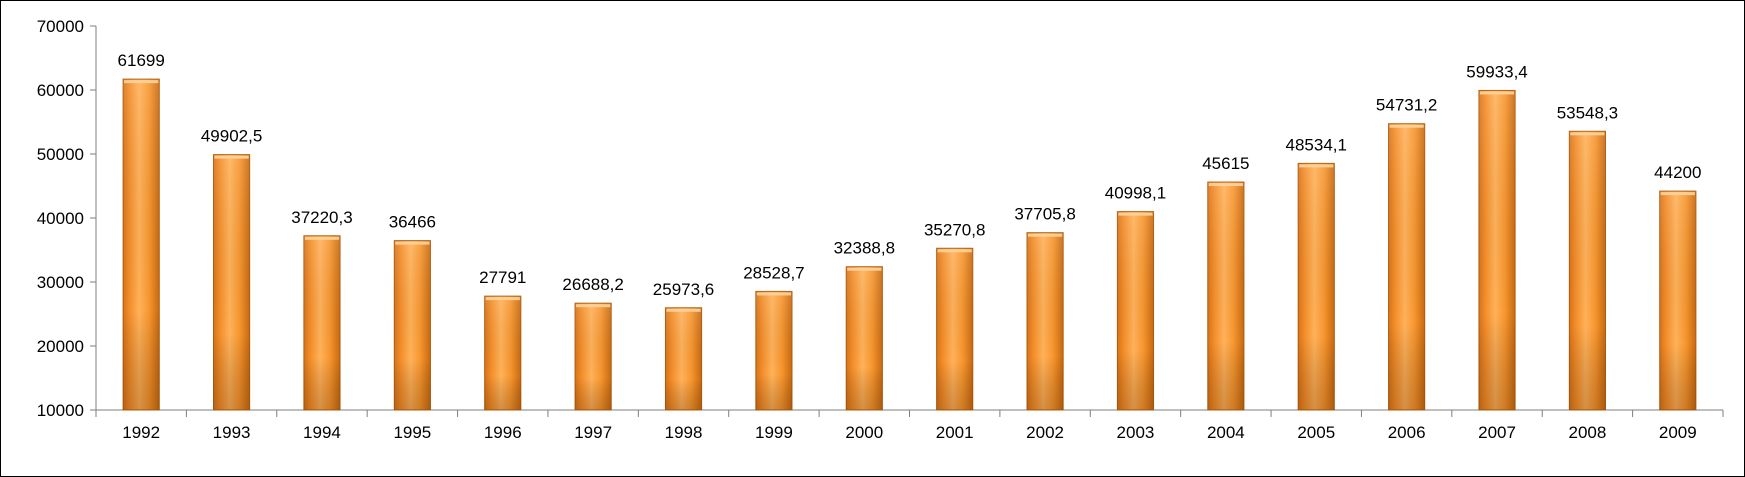 The width and height of the screenshot is (1745, 477). Describe the element at coordinates (322, 432) in the screenshot. I see `x-tick-label: 1994` at that location.